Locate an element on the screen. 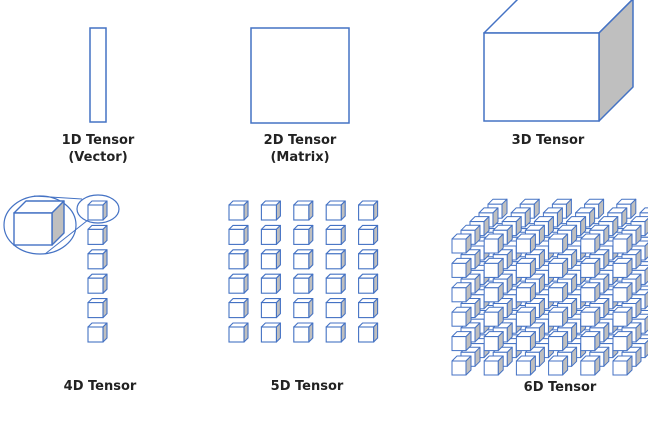  cube-zoomed is located at coordinates (39, 223).